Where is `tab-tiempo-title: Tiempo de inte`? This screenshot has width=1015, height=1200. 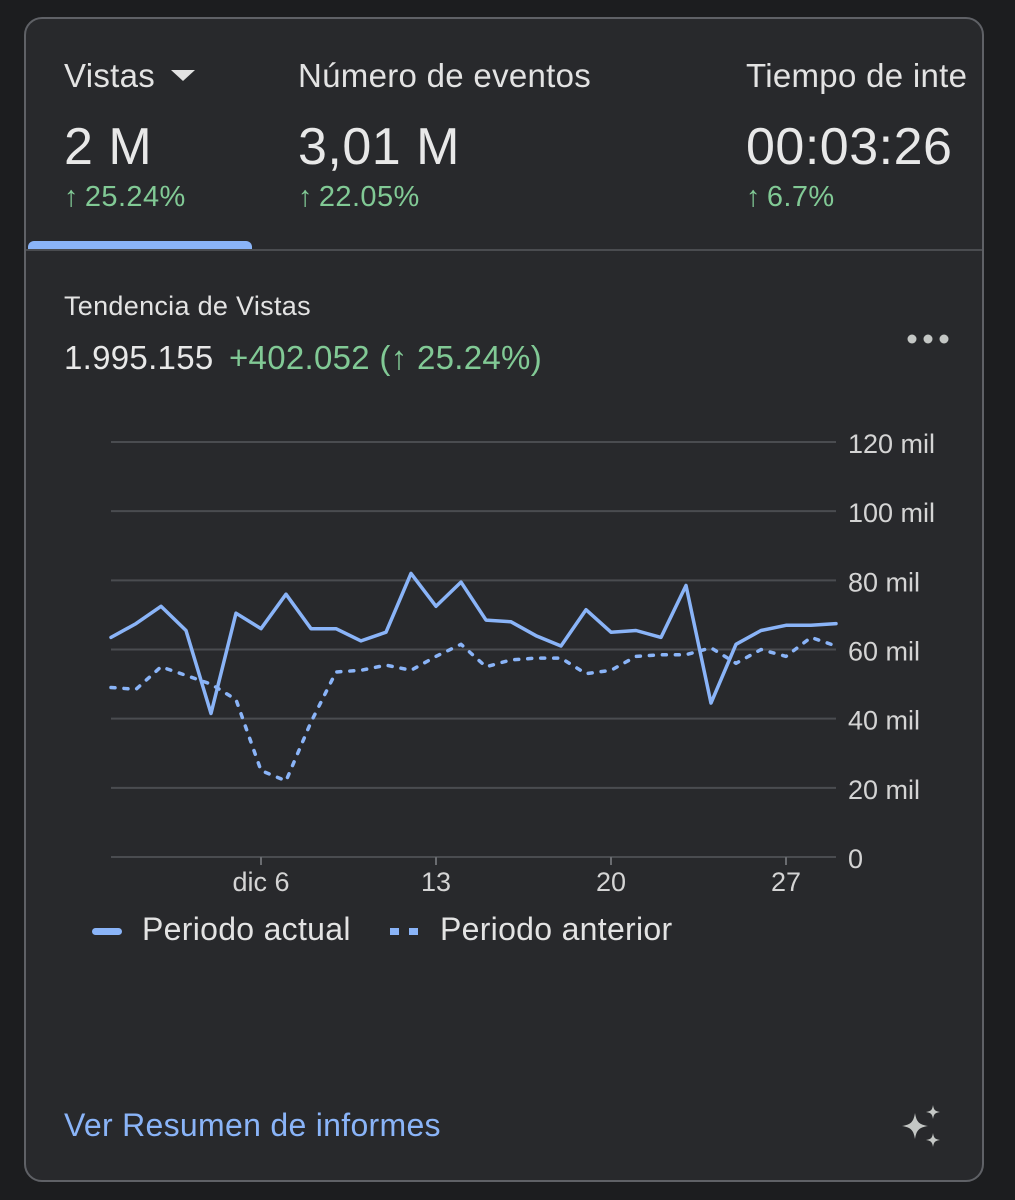 tab-tiempo-title: Tiempo de inte is located at coordinates (857, 75).